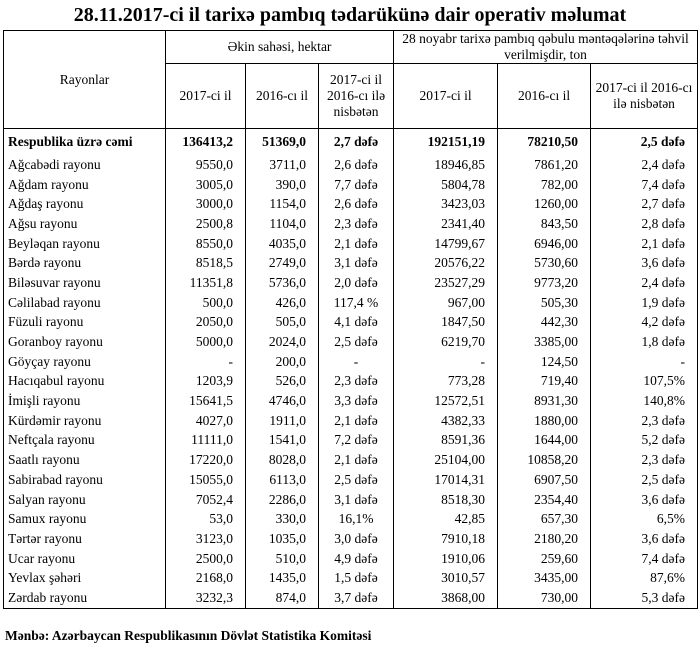 This screenshot has width=700, height=649. I want to click on value-cell: 8591,36, so click(446, 440).